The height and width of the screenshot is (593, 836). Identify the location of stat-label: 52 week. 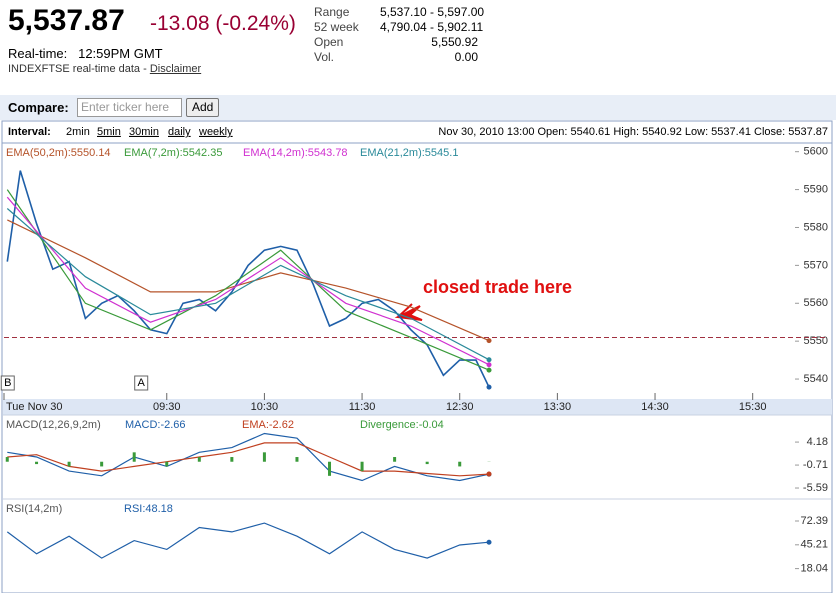
(336, 27).